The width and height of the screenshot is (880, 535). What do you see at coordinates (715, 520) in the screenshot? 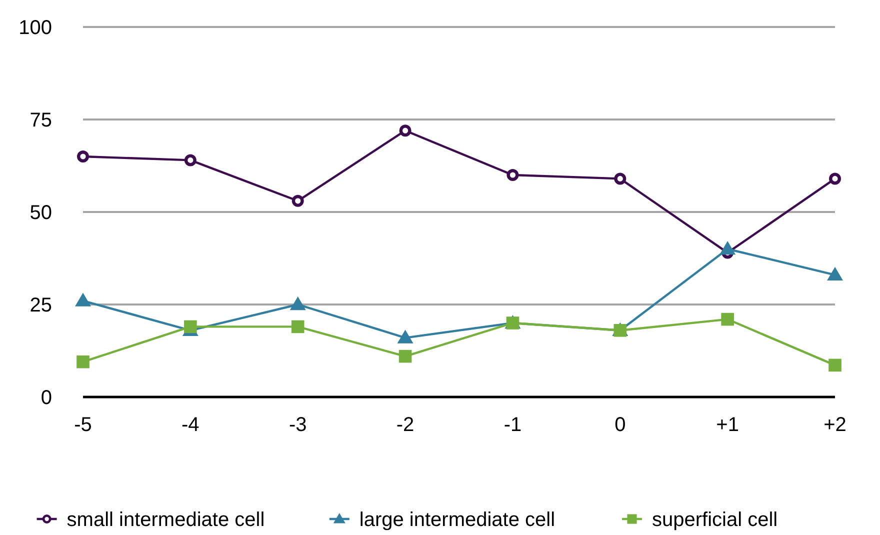
I see `legend-label: superficial cell` at bounding box center [715, 520].